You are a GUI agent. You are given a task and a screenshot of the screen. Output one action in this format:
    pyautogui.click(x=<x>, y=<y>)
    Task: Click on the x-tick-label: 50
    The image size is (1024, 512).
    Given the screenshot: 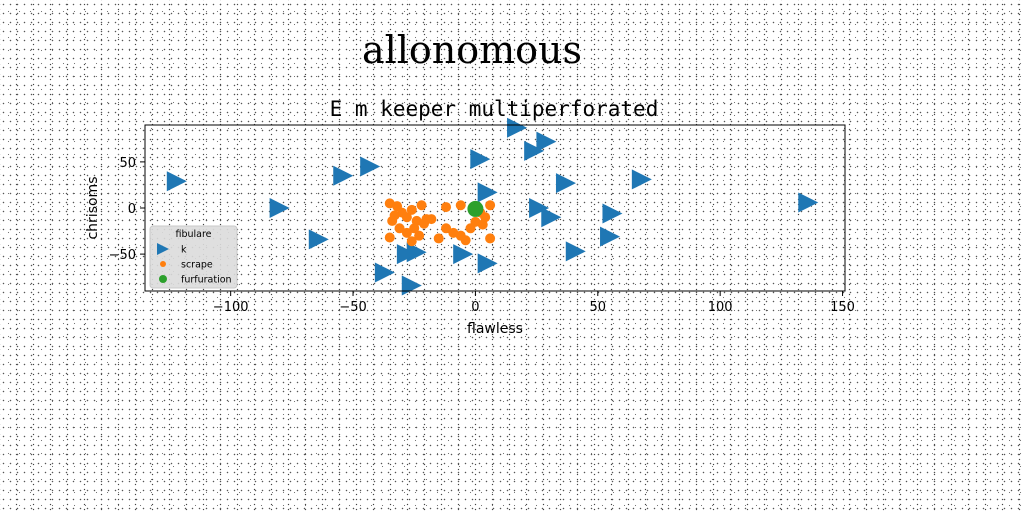 What is the action you would take?
    pyautogui.click(x=598, y=307)
    